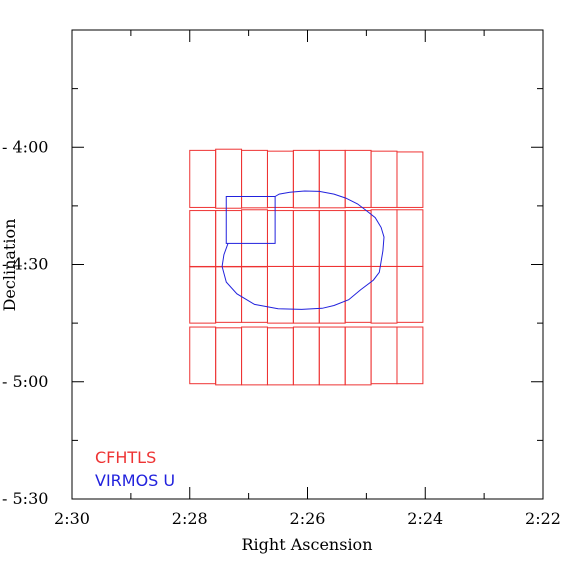 The height and width of the screenshot is (574, 574). I want to click on virmos-u-series, so click(303, 250).